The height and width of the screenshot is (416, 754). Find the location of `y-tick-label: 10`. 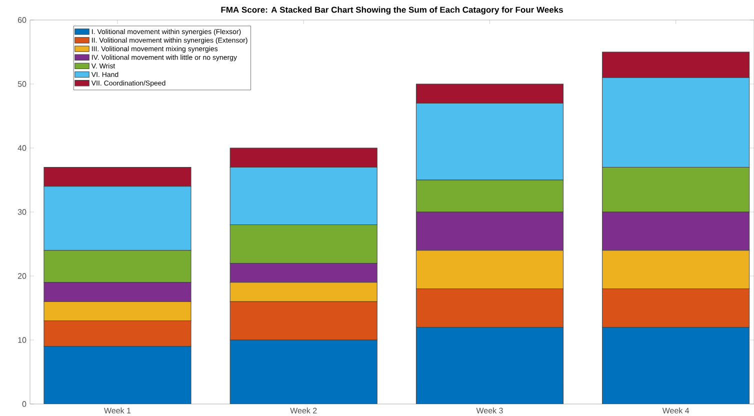

y-tick-label: 10 is located at coordinates (22, 340).